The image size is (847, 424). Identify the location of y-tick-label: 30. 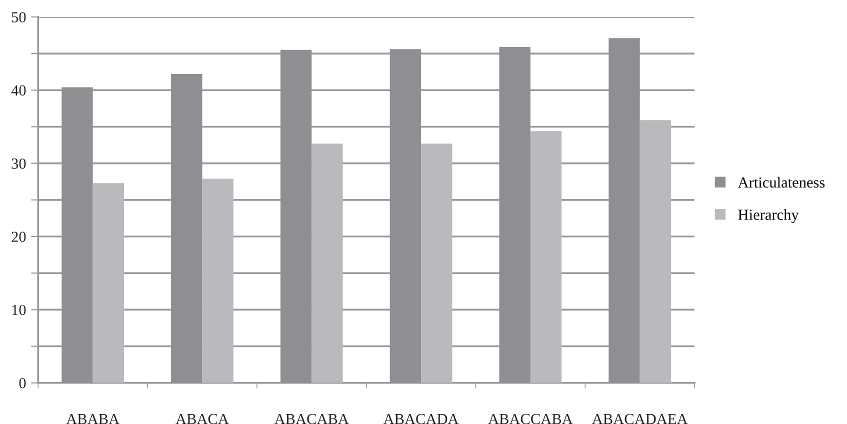
(19, 163).